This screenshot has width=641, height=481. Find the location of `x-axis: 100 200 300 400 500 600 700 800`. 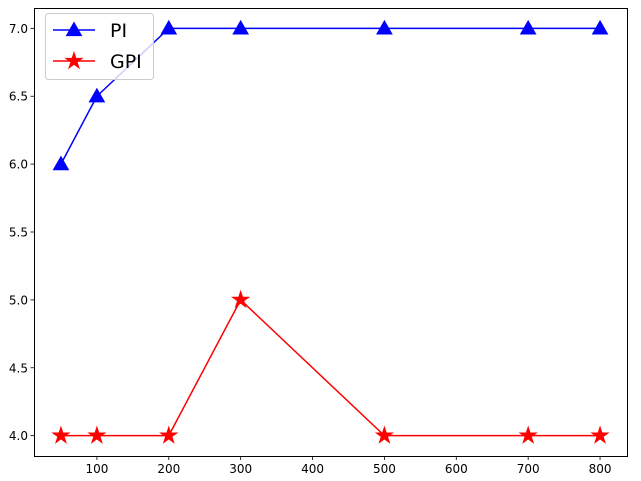

x-axis: 100 200 300 400 500 600 700 800 is located at coordinates (348, 466).